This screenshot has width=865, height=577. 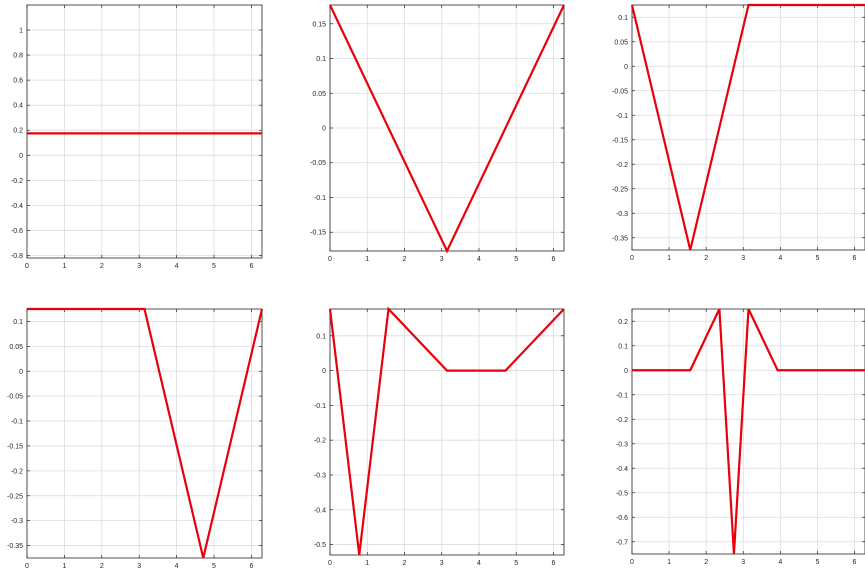 I want to click on y-tick-label: 0.8, so click(x=18, y=56).